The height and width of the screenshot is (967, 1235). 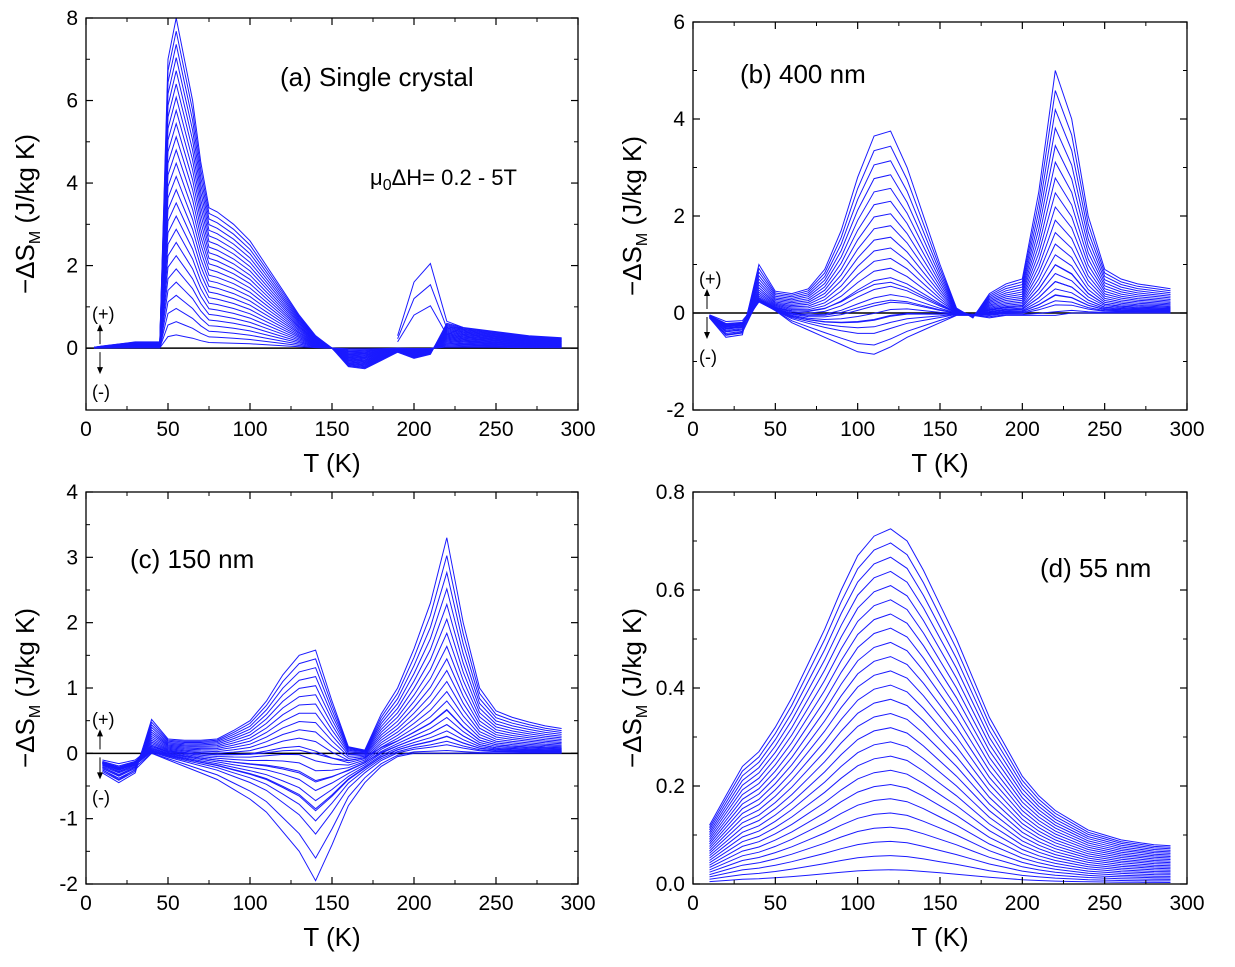 What do you see at coordinates (332, 194) in the screenshot?
I see `series-group-a` at bounding box center [332, 194].